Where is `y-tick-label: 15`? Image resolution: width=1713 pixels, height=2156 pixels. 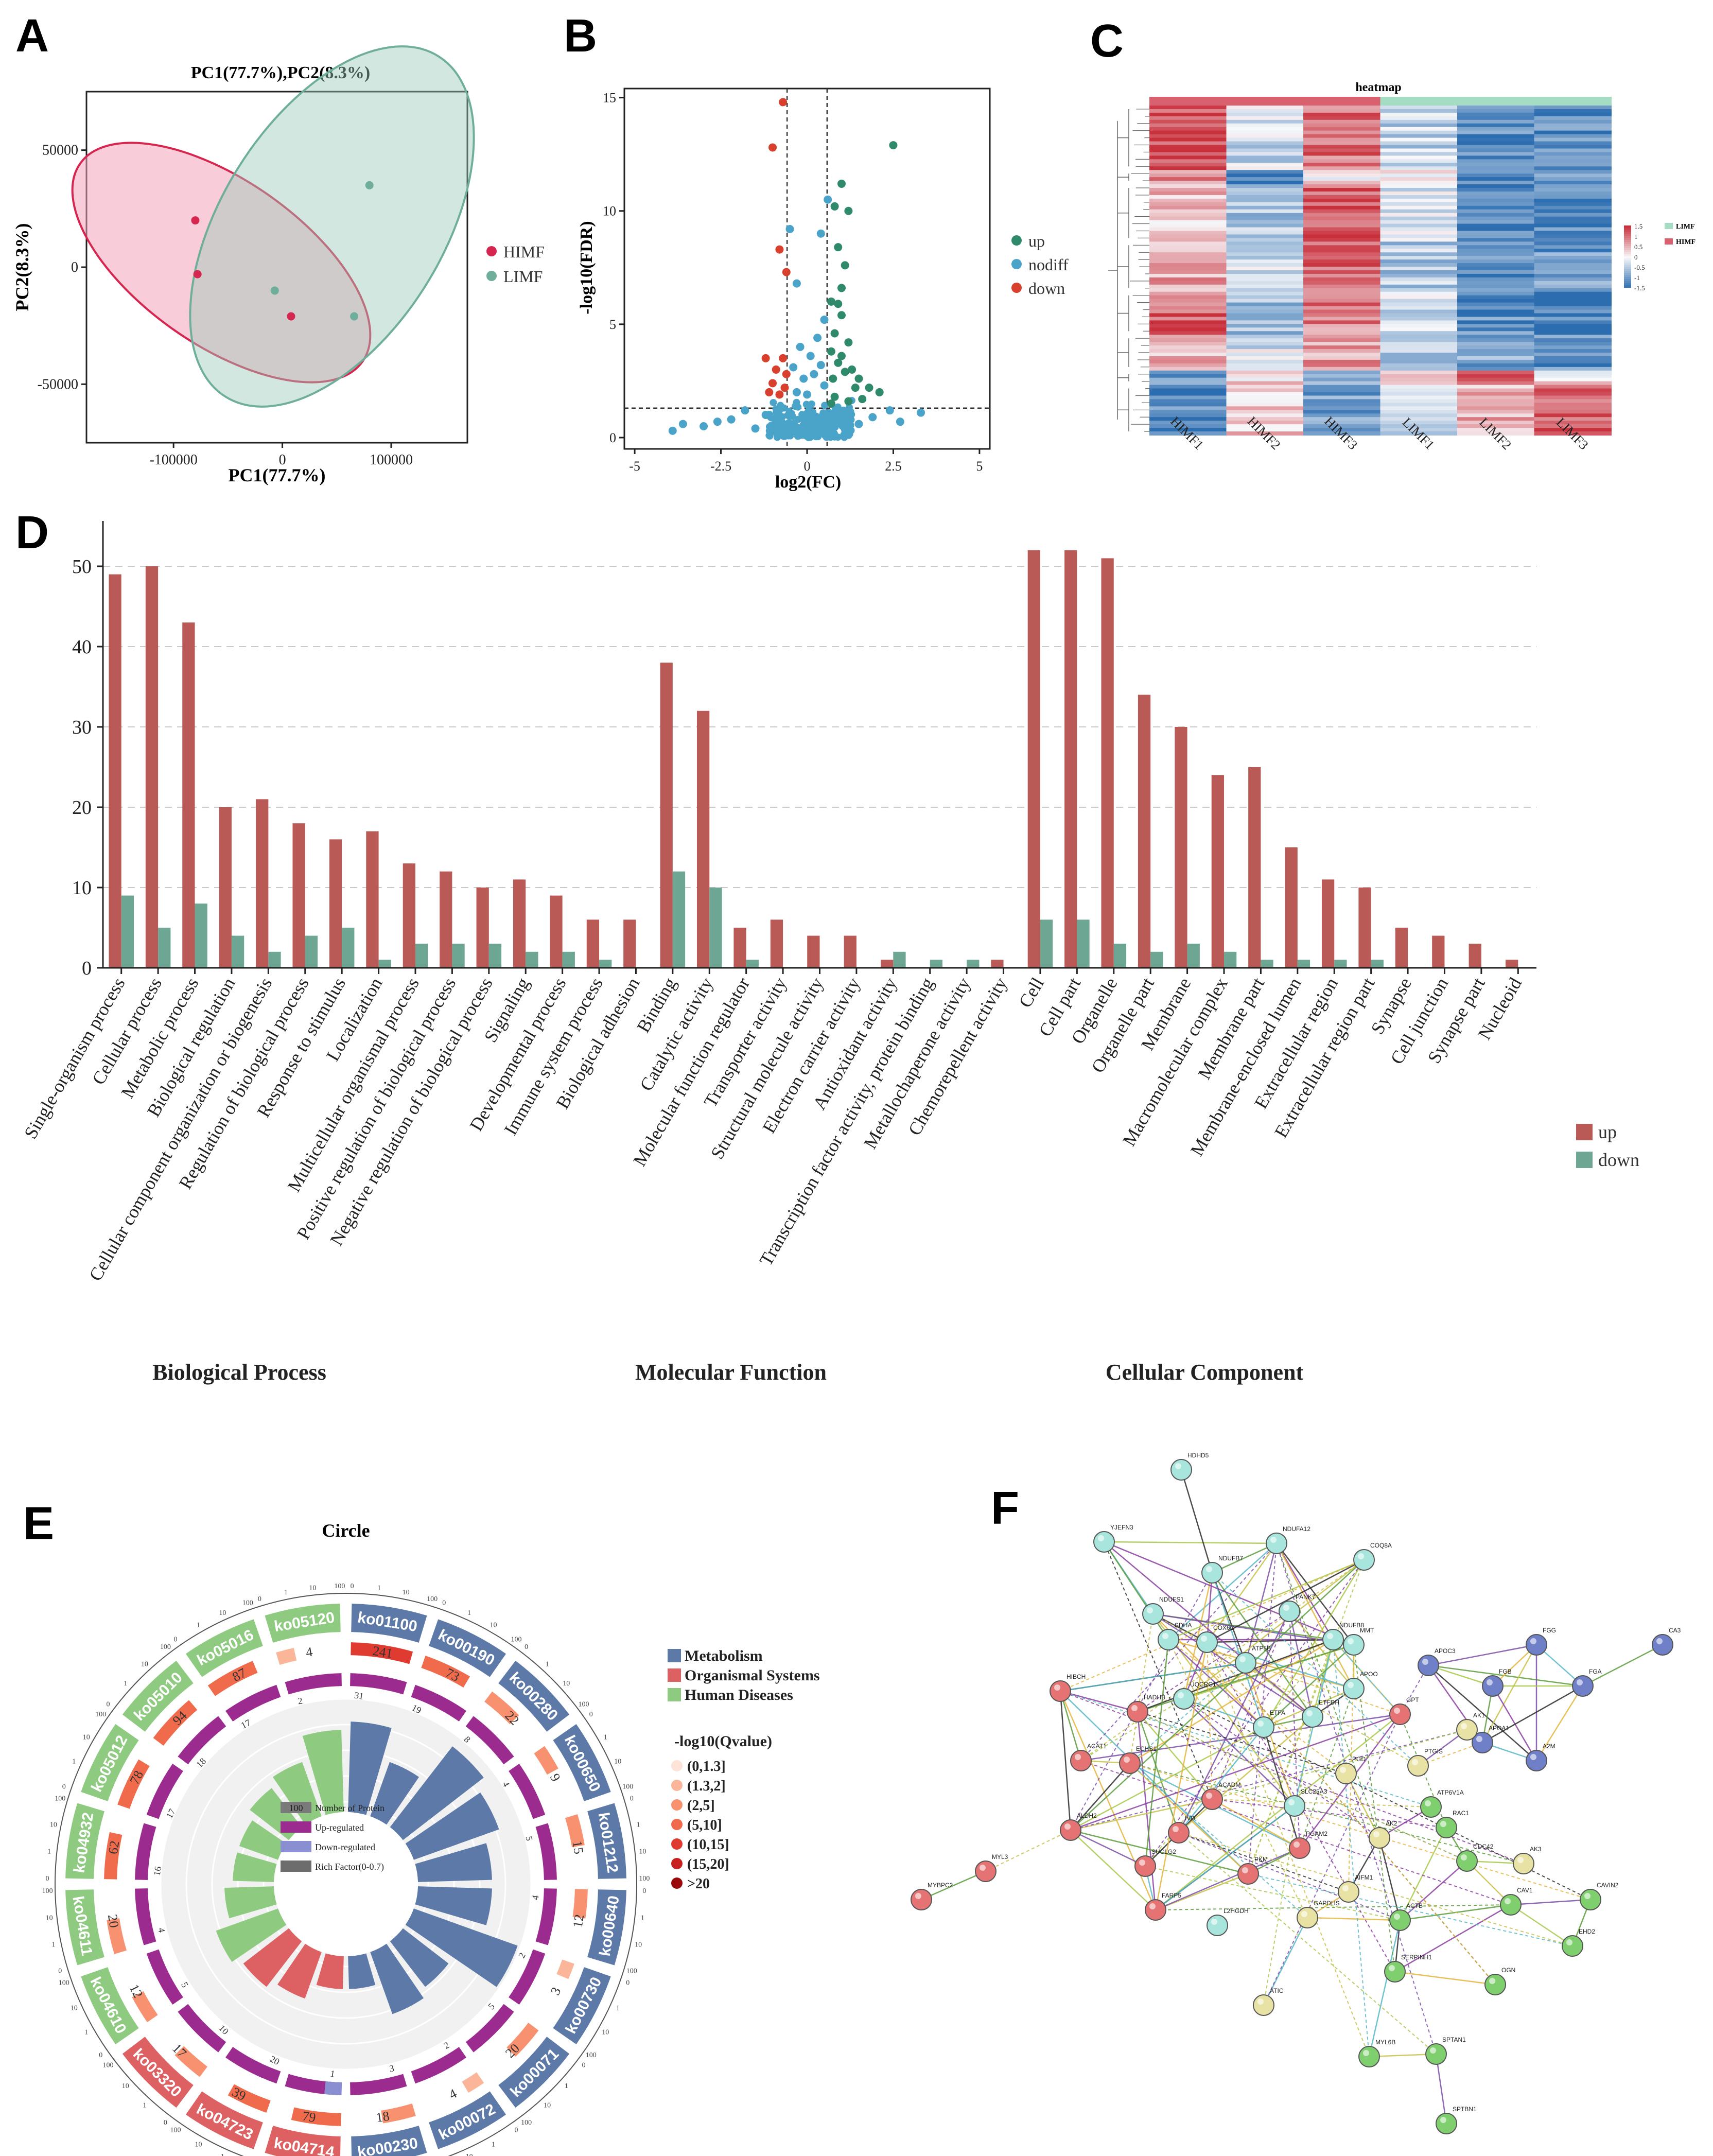
y-tick-label: 15 is located at coordinates (609, 99).